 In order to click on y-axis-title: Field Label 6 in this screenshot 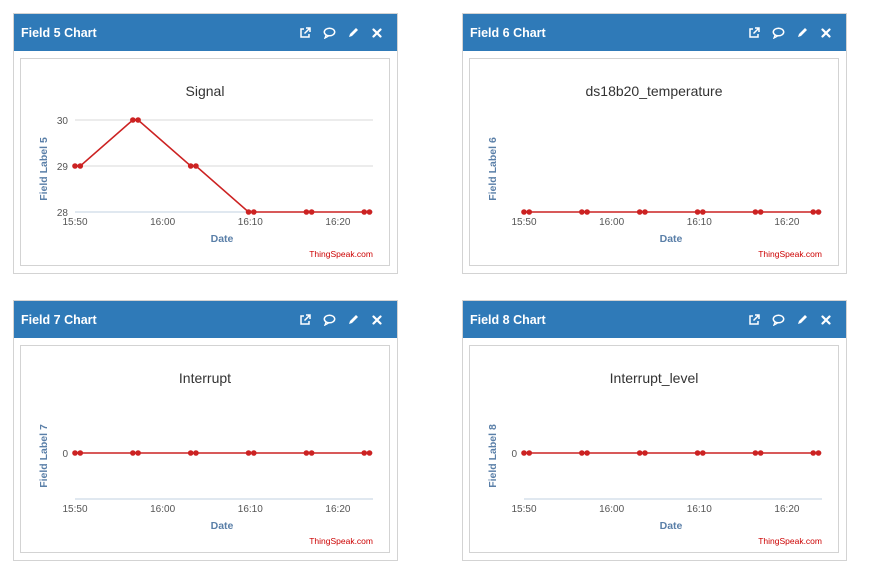, I will do `click(493, 169)`.